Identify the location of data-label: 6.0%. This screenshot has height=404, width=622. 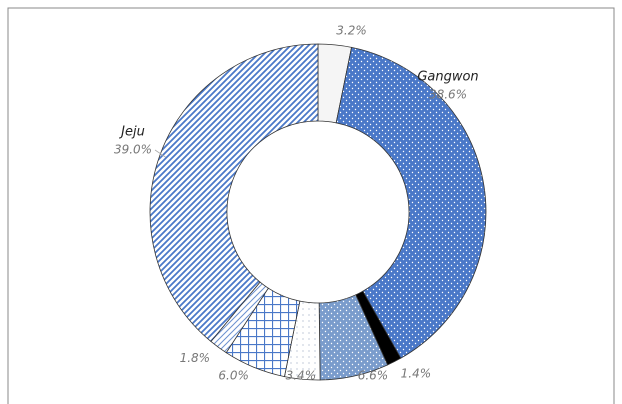
(233, 376).